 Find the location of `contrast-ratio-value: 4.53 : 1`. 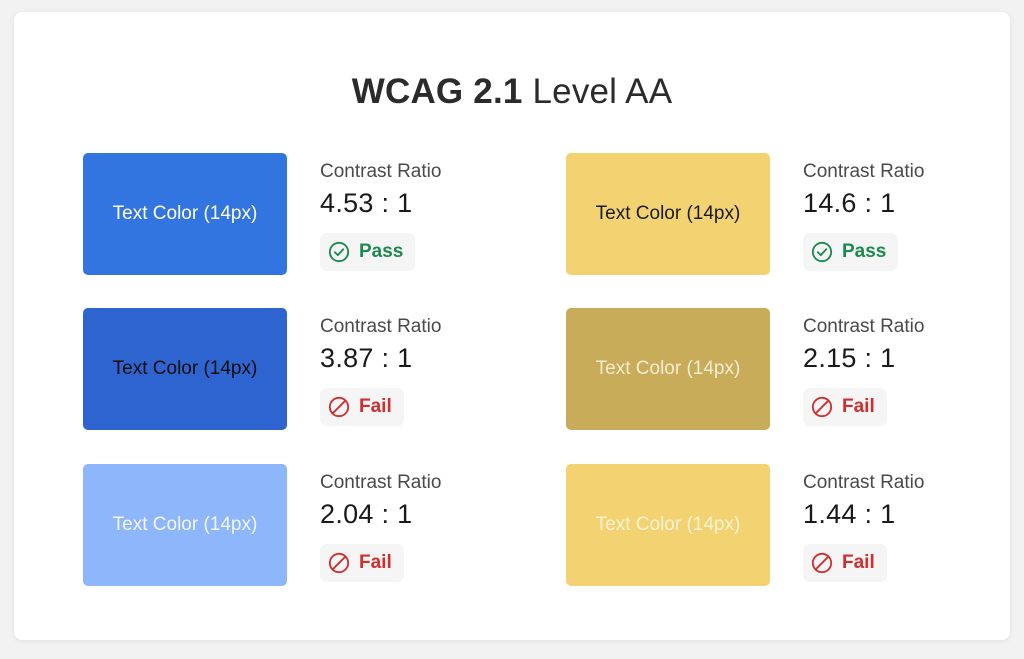

contrast-ratio-value: 4.53 : 1 is located at coordinates (366, 203).